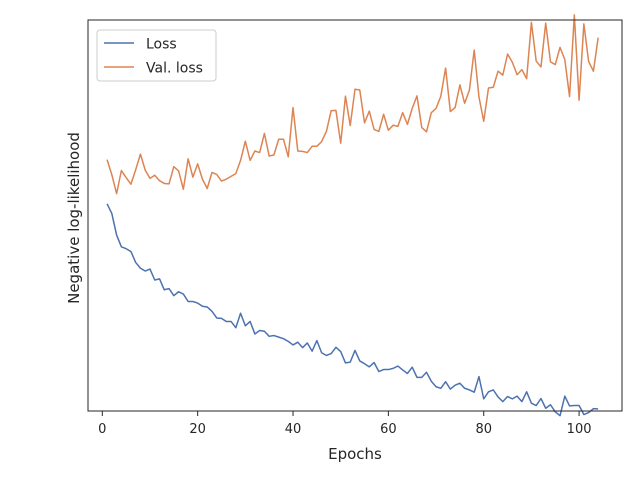  Describe the element at coordinates (483, 429) in the screenshot. I see `x-tick-label: 80` at that location.